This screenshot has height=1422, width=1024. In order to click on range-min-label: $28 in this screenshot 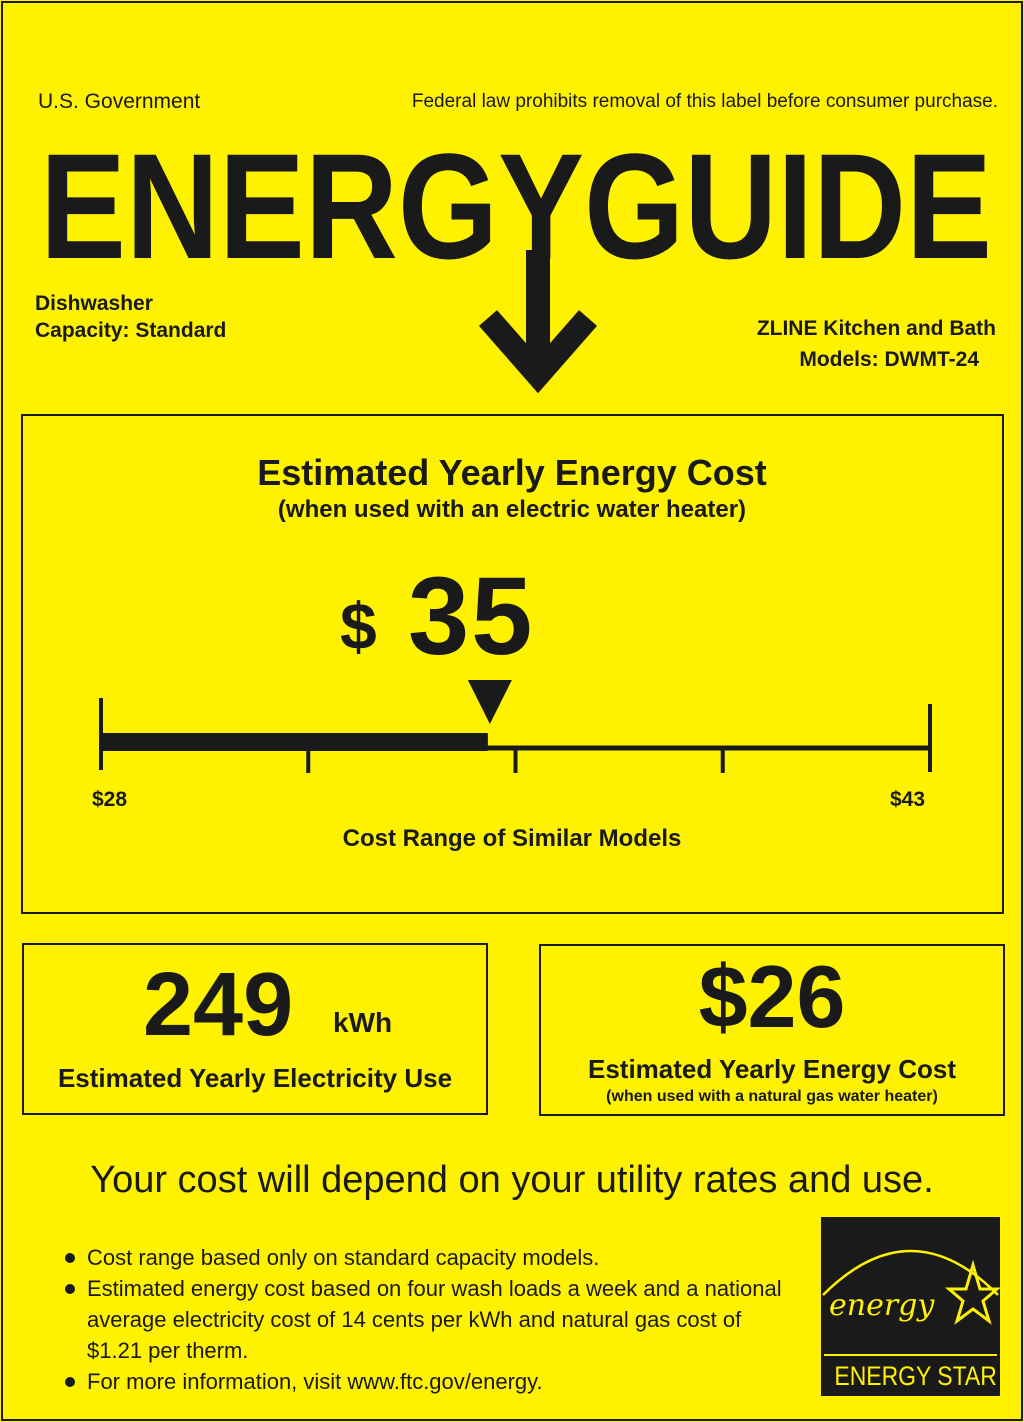, I will do `click(110, 799)`.